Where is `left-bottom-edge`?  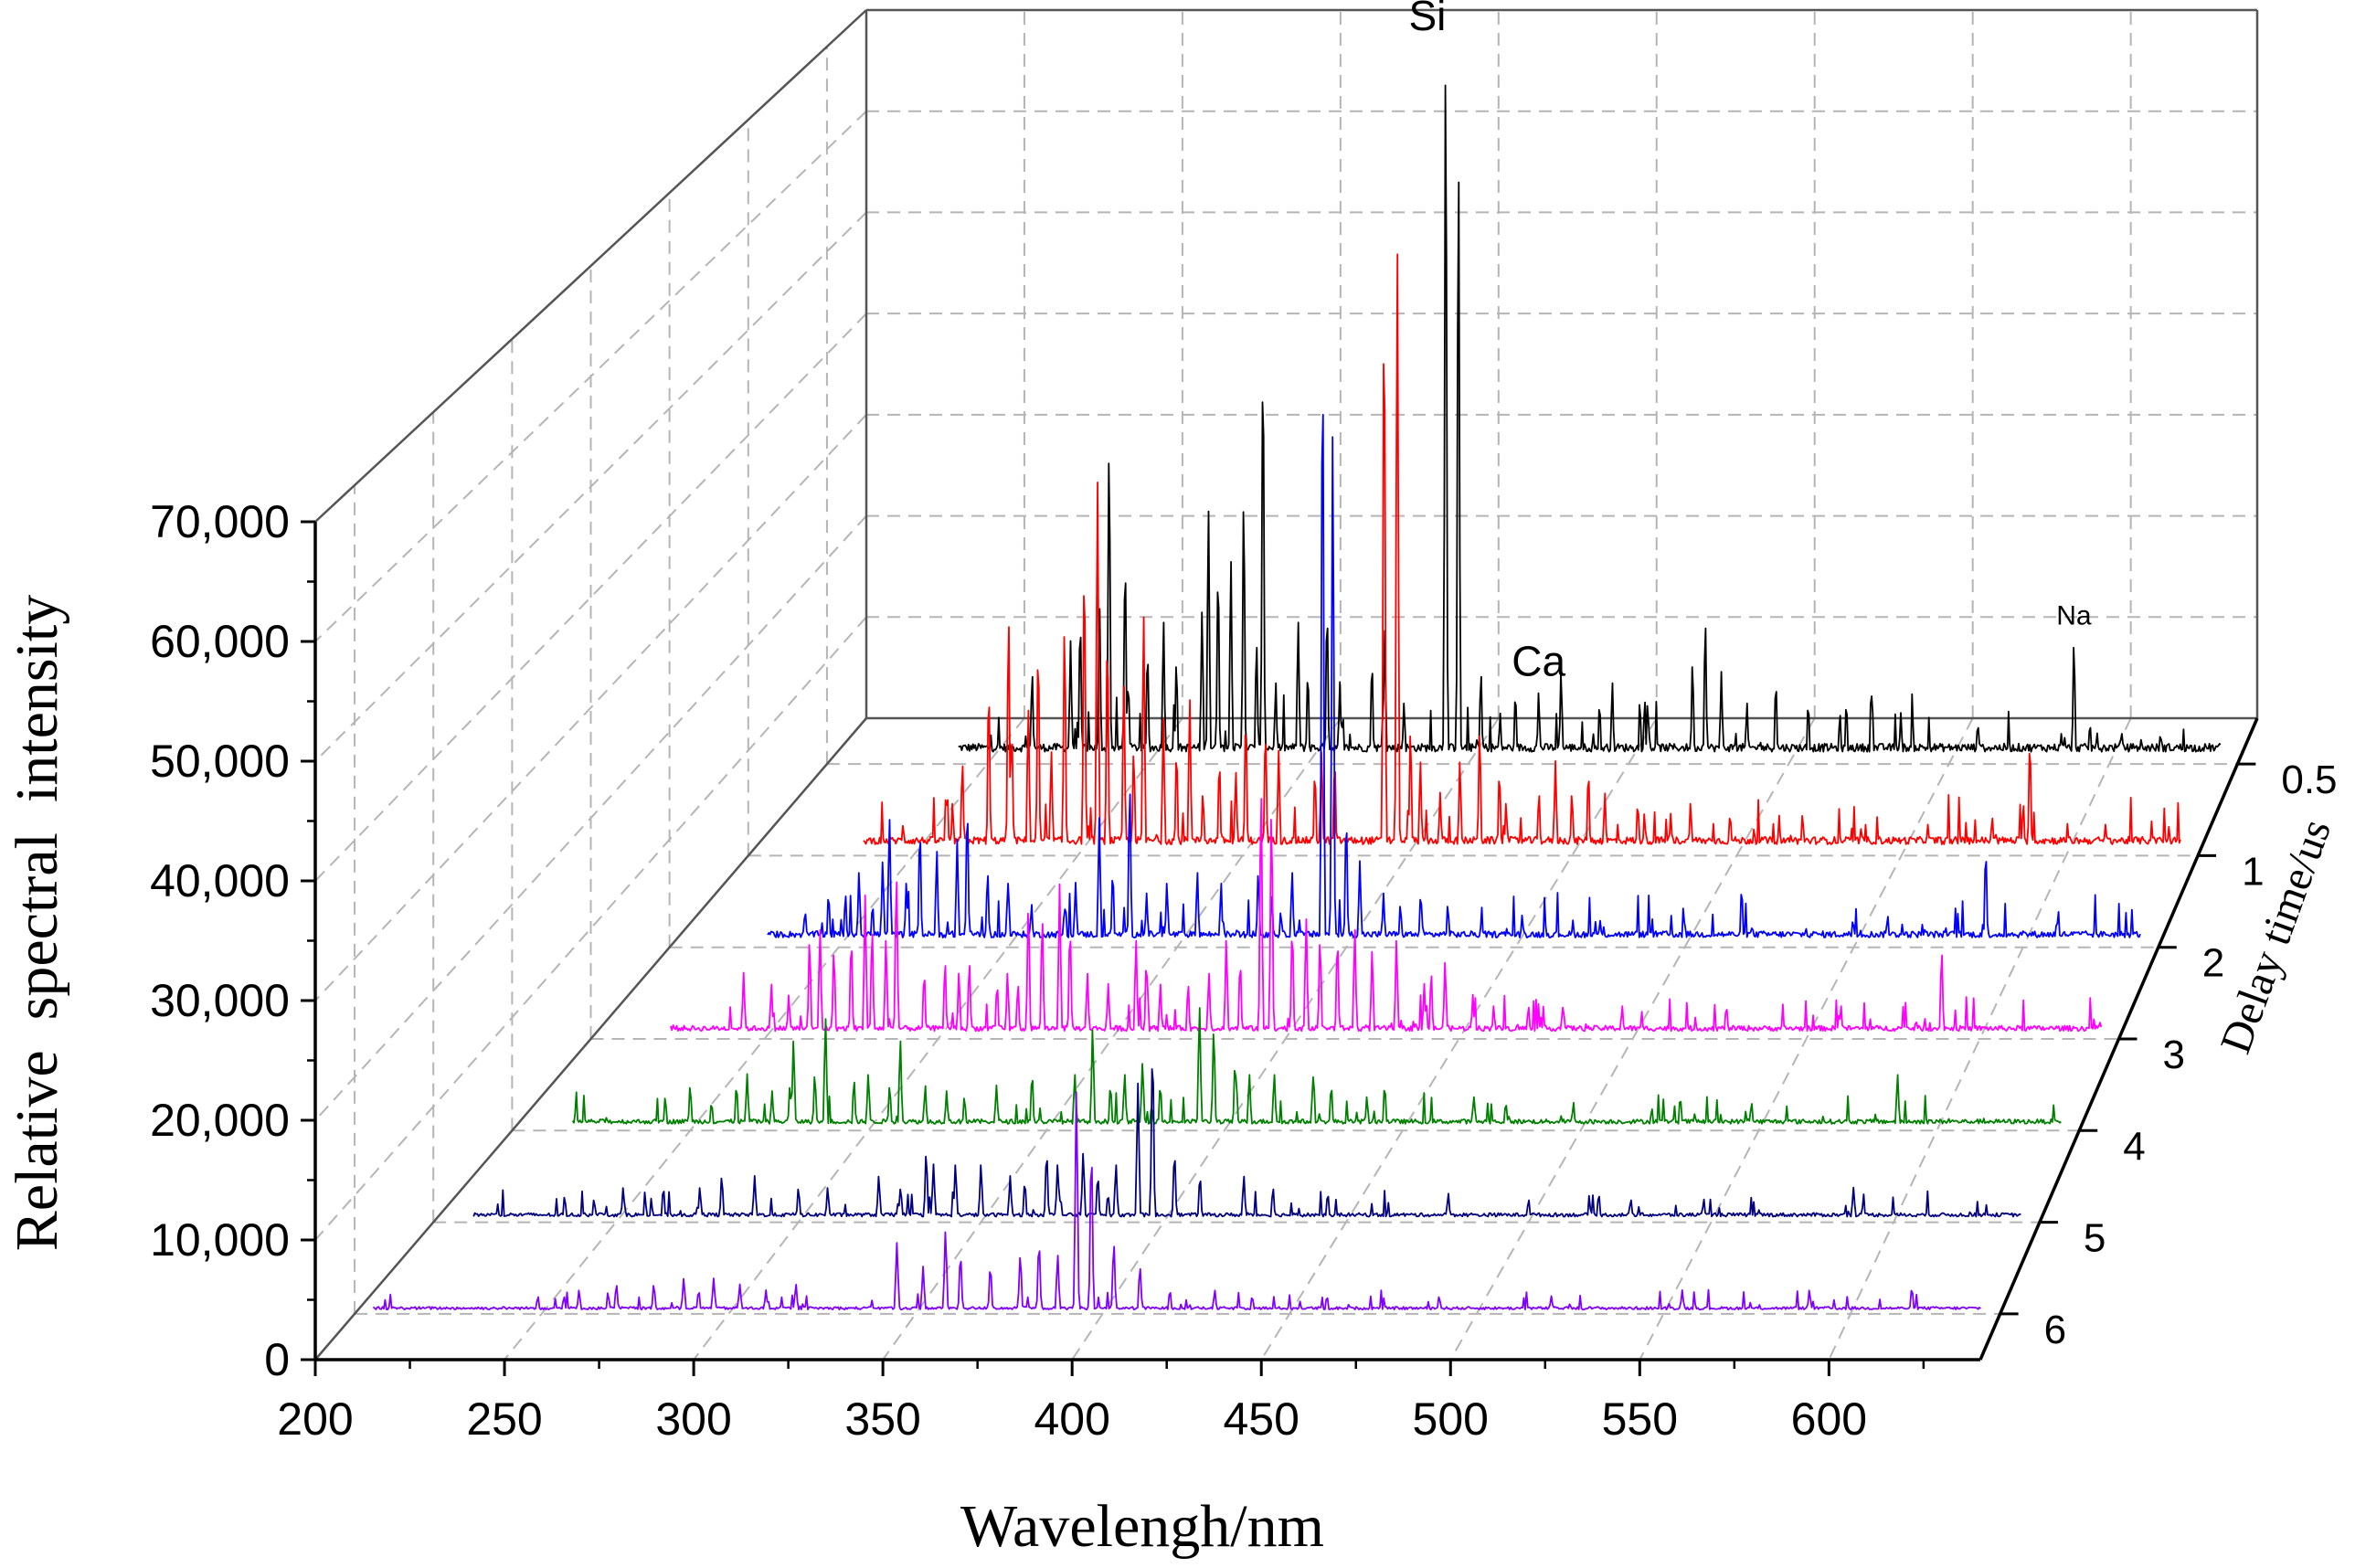
left-bottom-edge is located at coordinates (590, 1039).